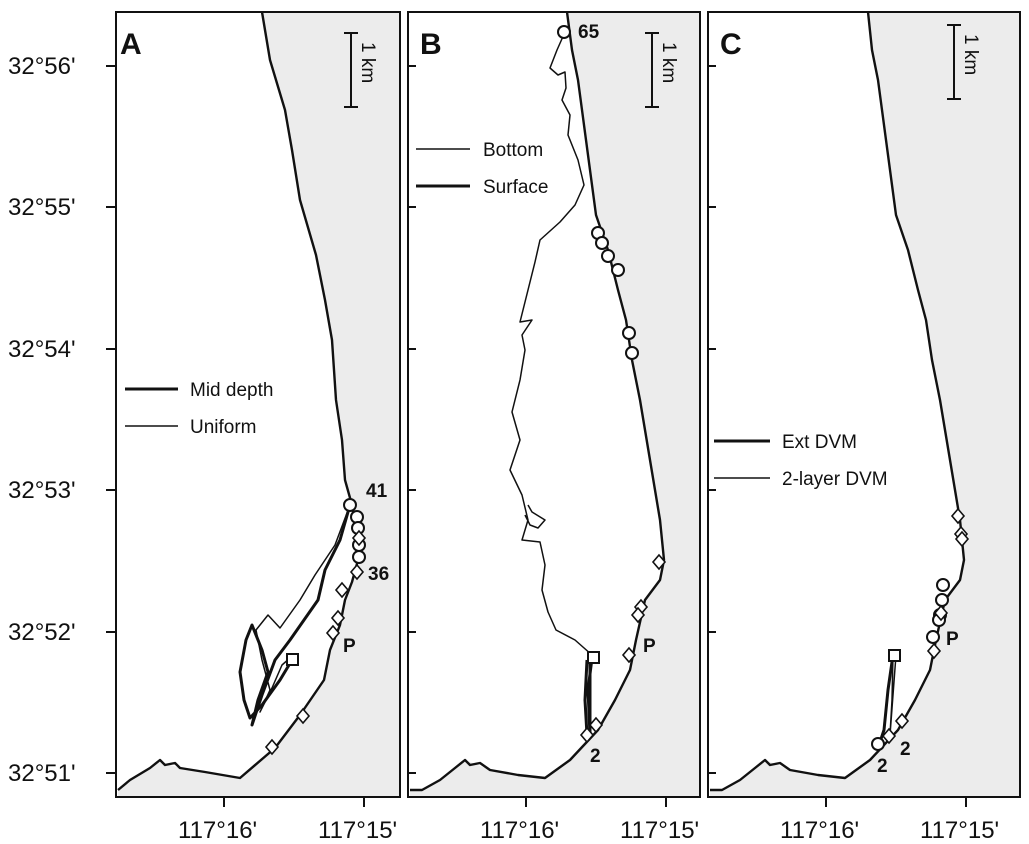 The image size is (1029, 844). Describe the element at coordinates (199, 409) in the screenshot. I see `legend: Mid depth Uniform` at that location.